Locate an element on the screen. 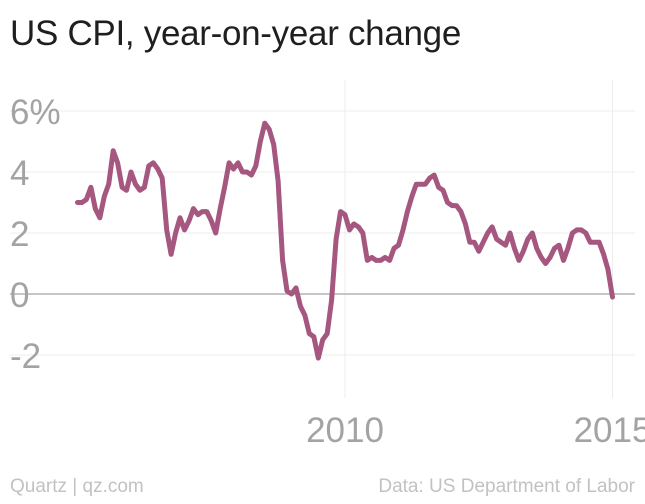  y-tick-label: 4 is located at coordinates (19, 173).